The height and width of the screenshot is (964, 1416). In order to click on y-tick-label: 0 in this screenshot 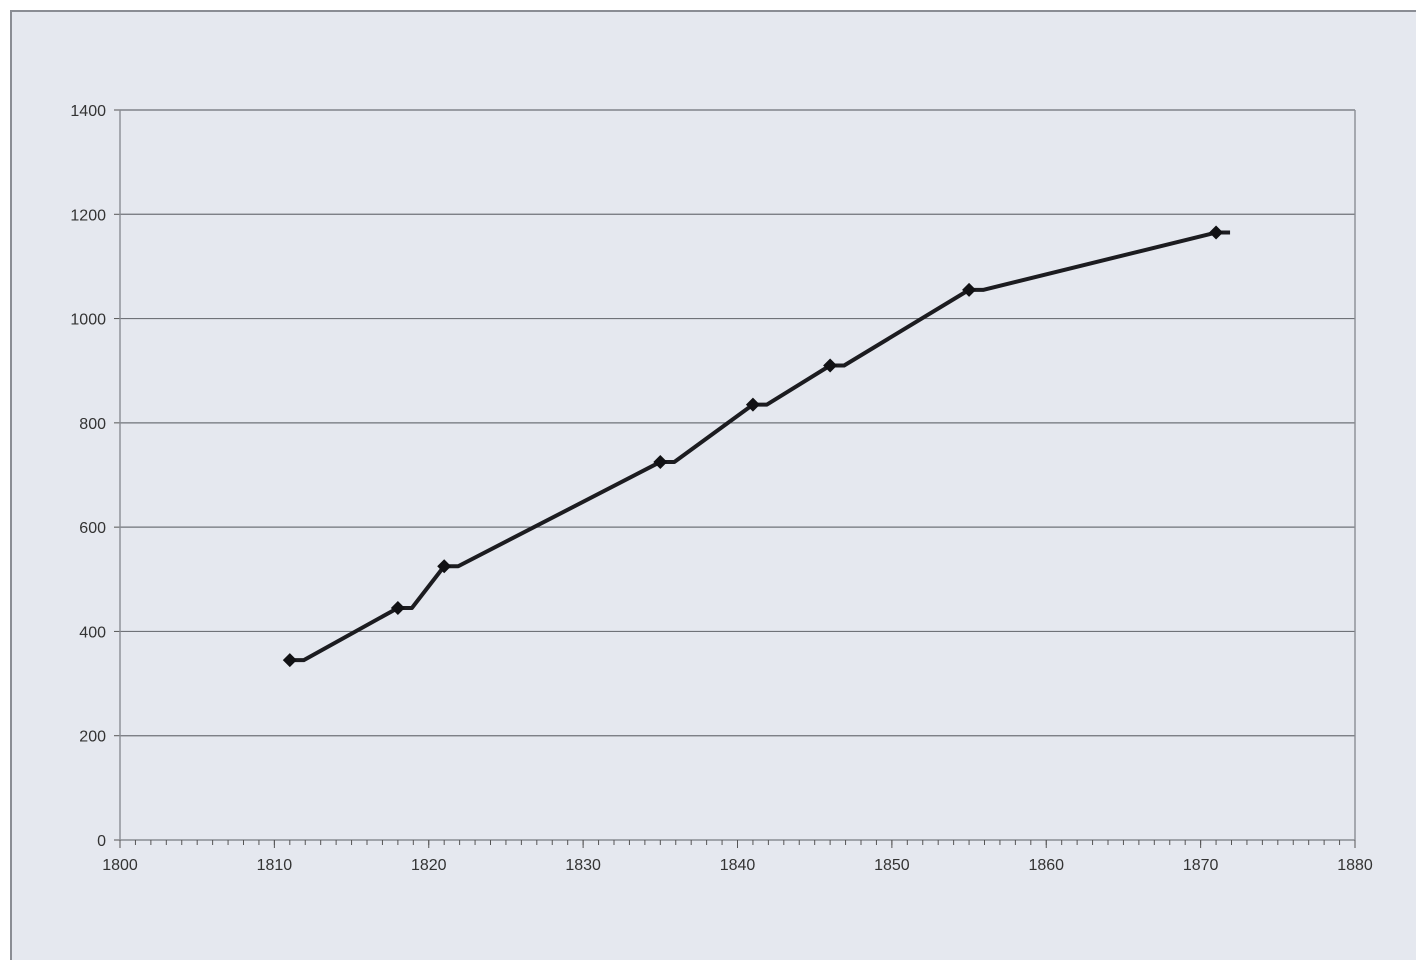, I will do `click(101, 841)`.